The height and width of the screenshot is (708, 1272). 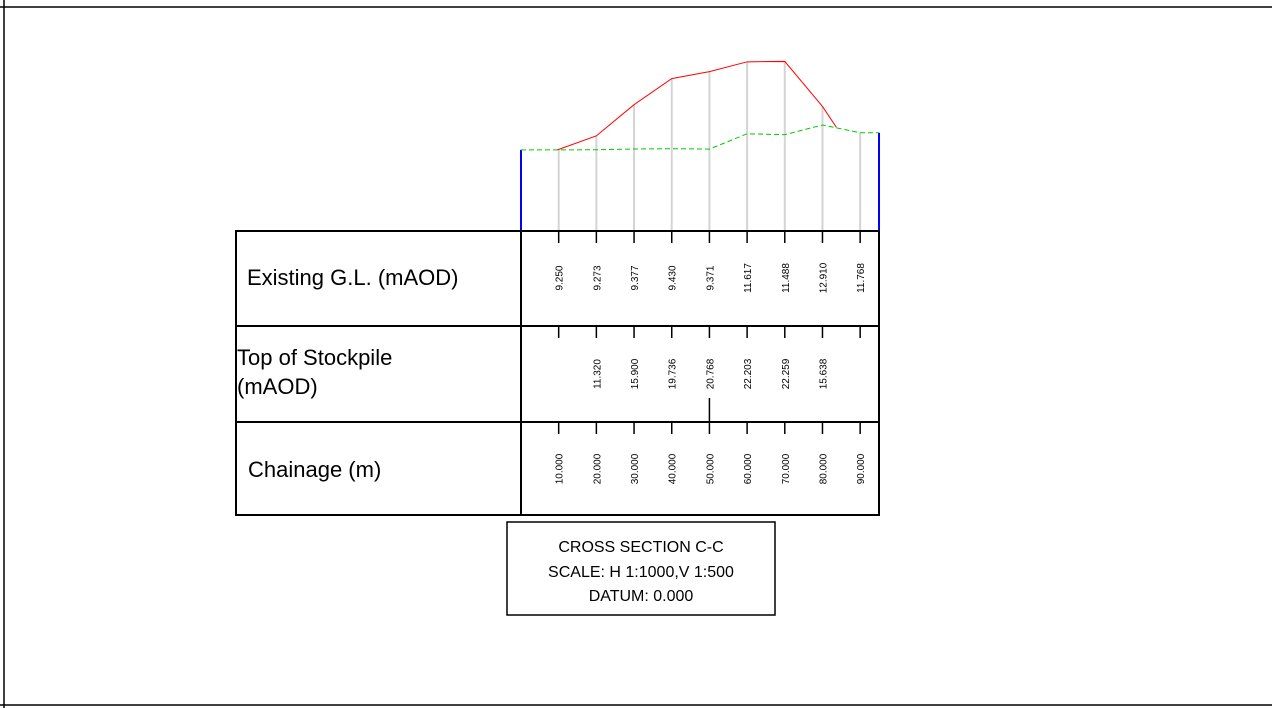 What do you see at coordinates (673, 468) in the screenshot?
I see `chainage-value: 40.000` at bounding box center [673, 468].